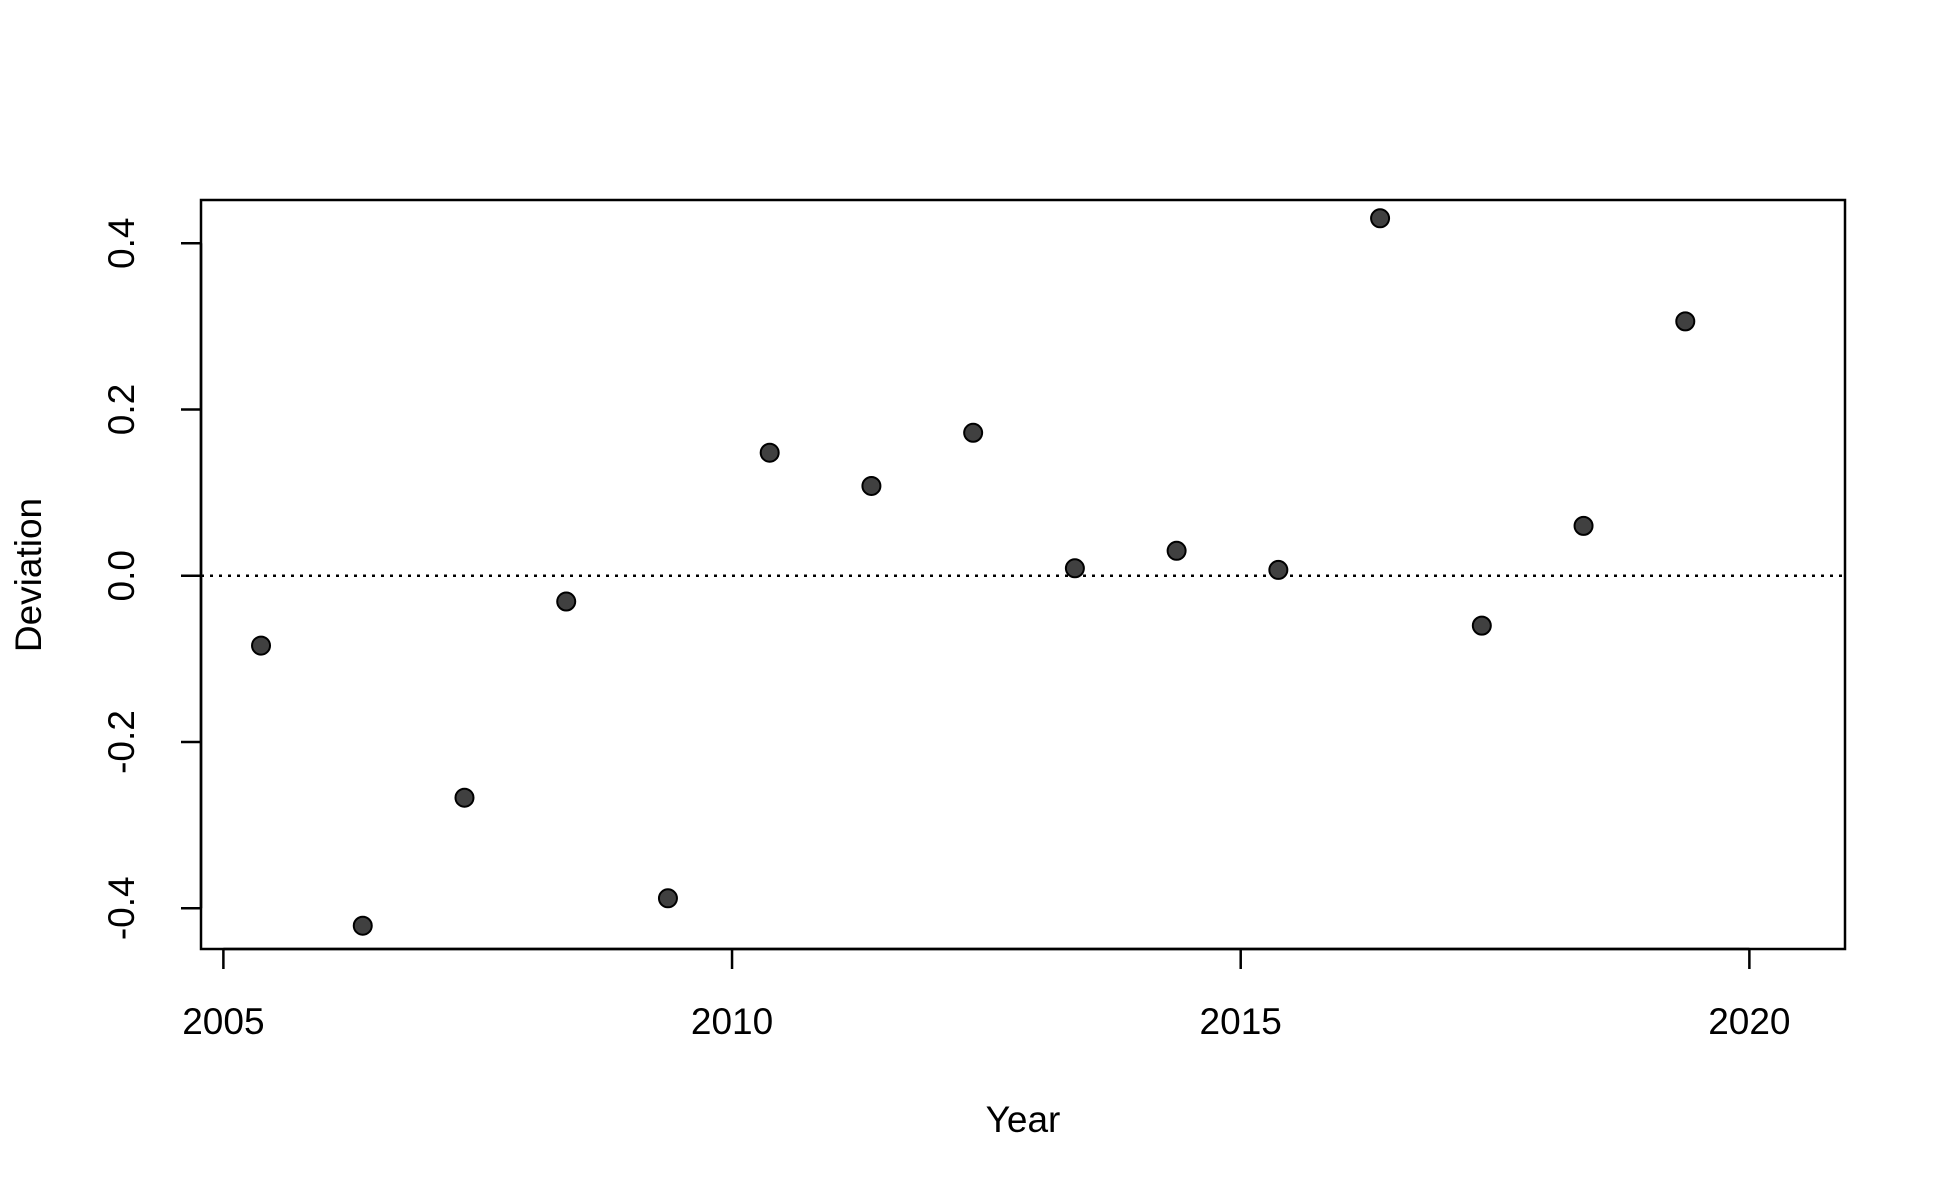 The height and width of the screenshot is (1200, 1950). What do you see at coordinates (121, 908) in the screenshot?
I see `y-tick-label: -0.4` at bounding box center [121, 908].